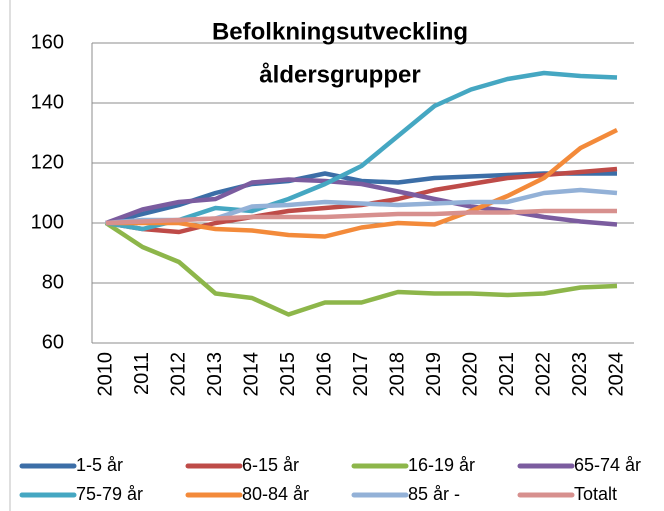 The width and height of the screenshot is (664, 511). What do you see at coordinates (595, 494) in the screenshot?
I see `legend-label: Totalt` at bounding box center [595, 494].